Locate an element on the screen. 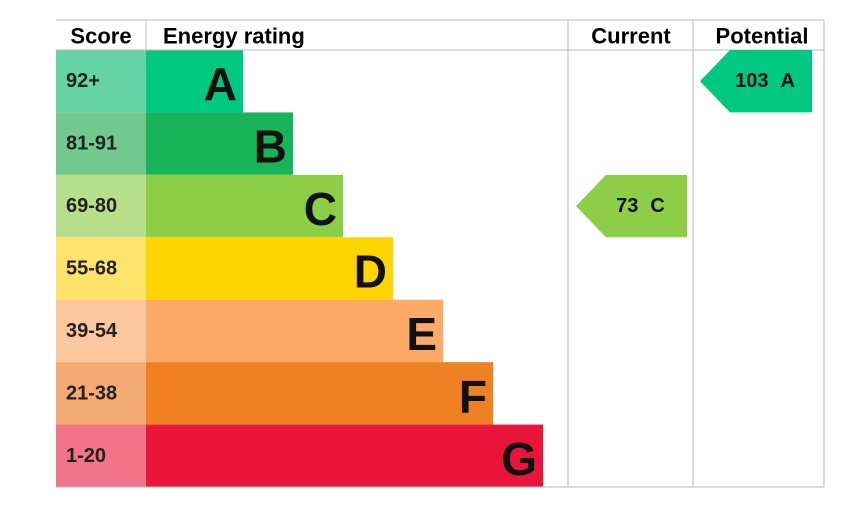 The image size is (865, 513). score-label: 81-91 is located at coordinates (91, 144).